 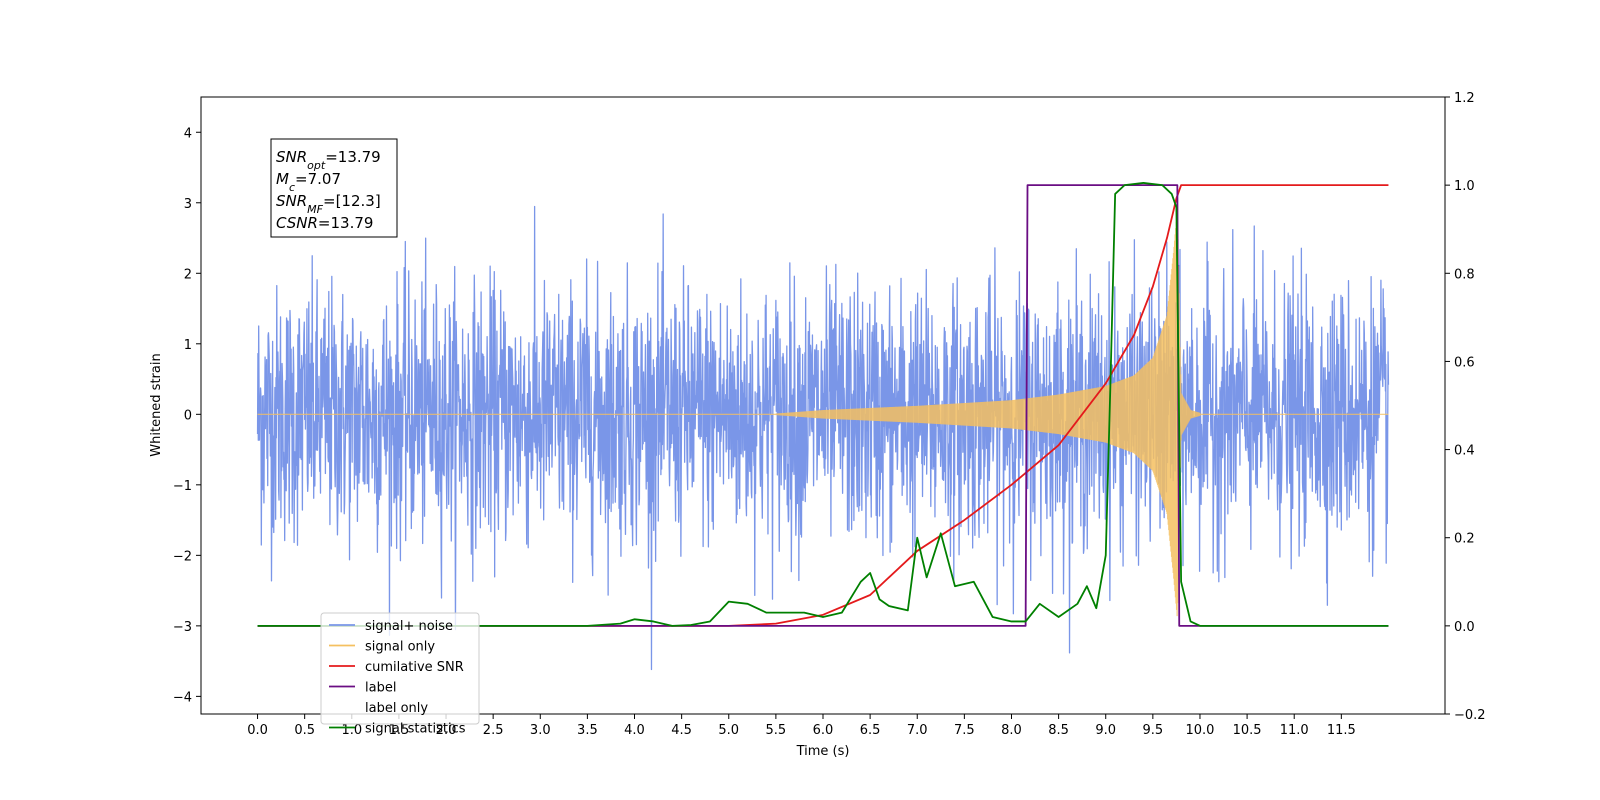 I want to click on y-axis-left: −4 −3 −2 −1 0 1 2 3 4, so click(x=187, y=415).